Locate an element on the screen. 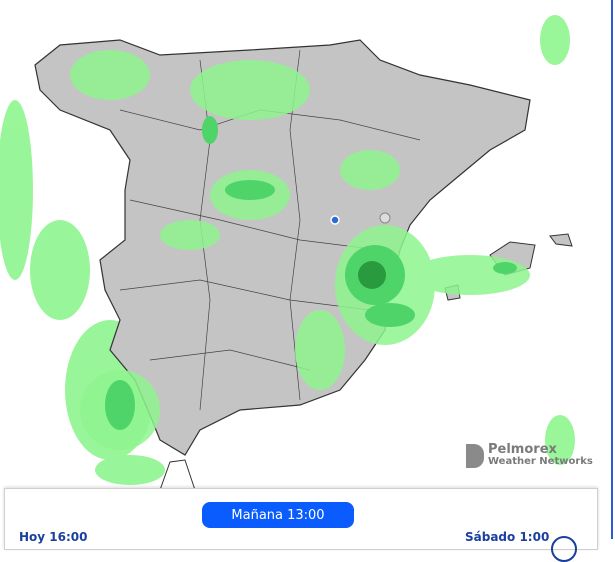 Image resolution: width=615 pixels, height=562 pixels. sun-icon is located at coordinates (385, 218).